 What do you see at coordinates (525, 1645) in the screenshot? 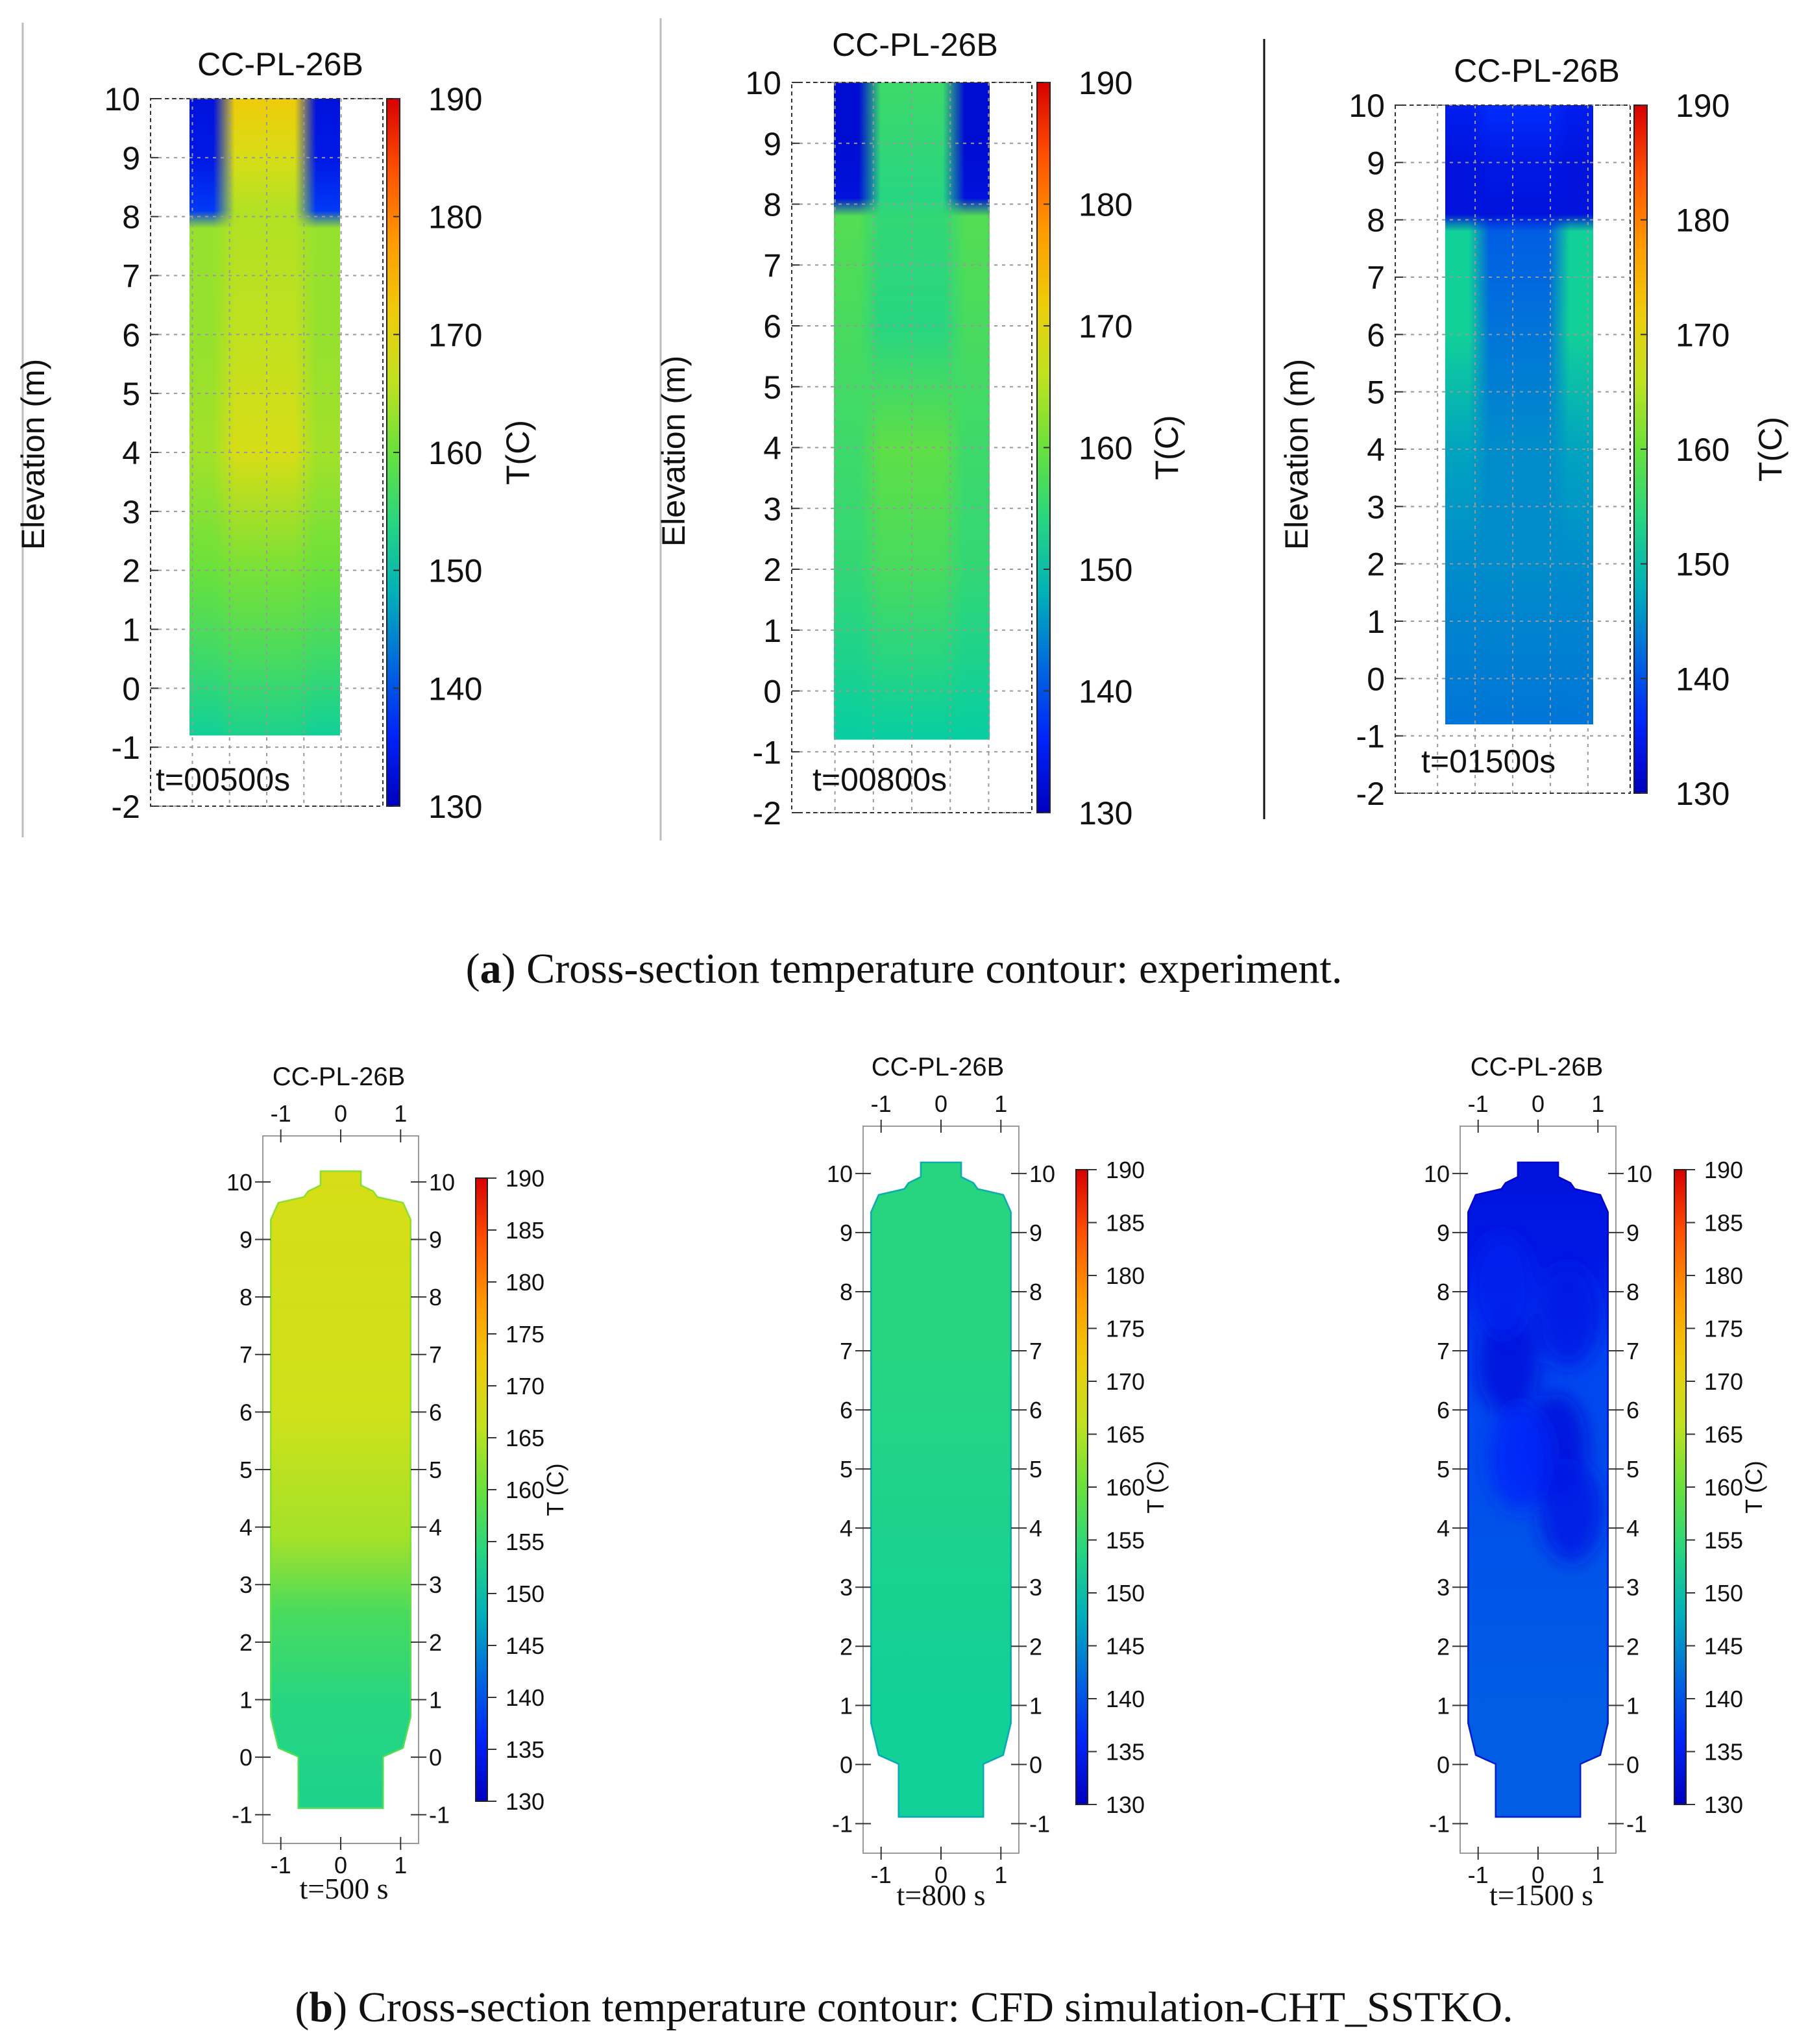
I see `colorbar-tick-label: 145` at bounding box center [525, 1645].